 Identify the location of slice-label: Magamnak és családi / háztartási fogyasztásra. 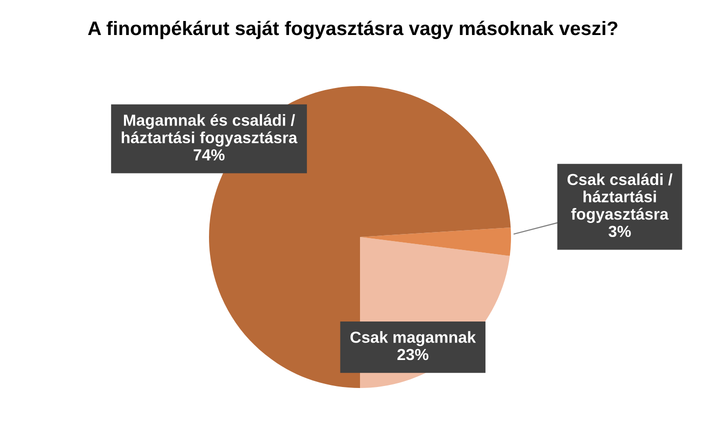
(210, 130).